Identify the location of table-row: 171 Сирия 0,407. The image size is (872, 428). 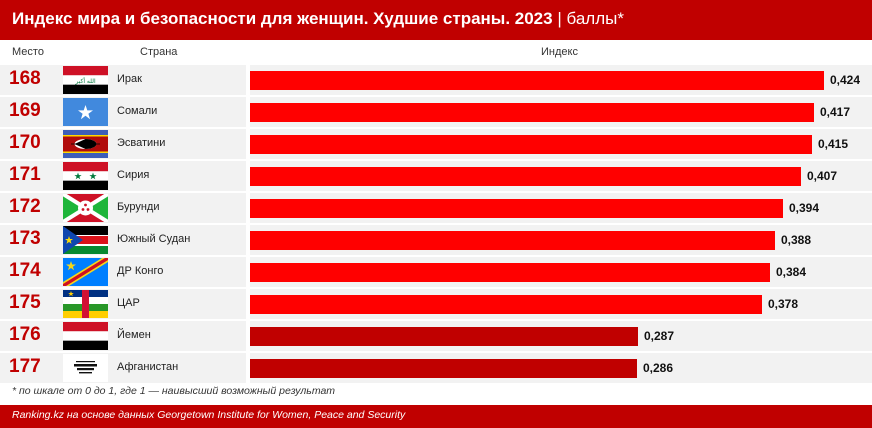
(436, 176).